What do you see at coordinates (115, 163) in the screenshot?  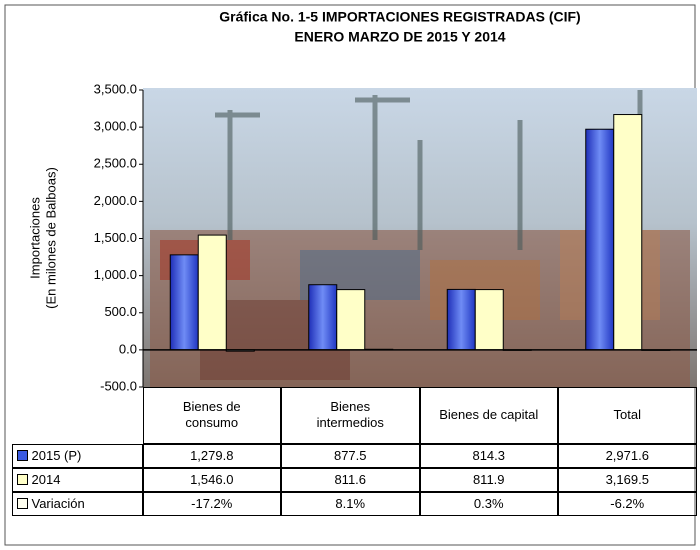 I see `y-tick-label: 2,500.0` at bounding box center [115, 163].